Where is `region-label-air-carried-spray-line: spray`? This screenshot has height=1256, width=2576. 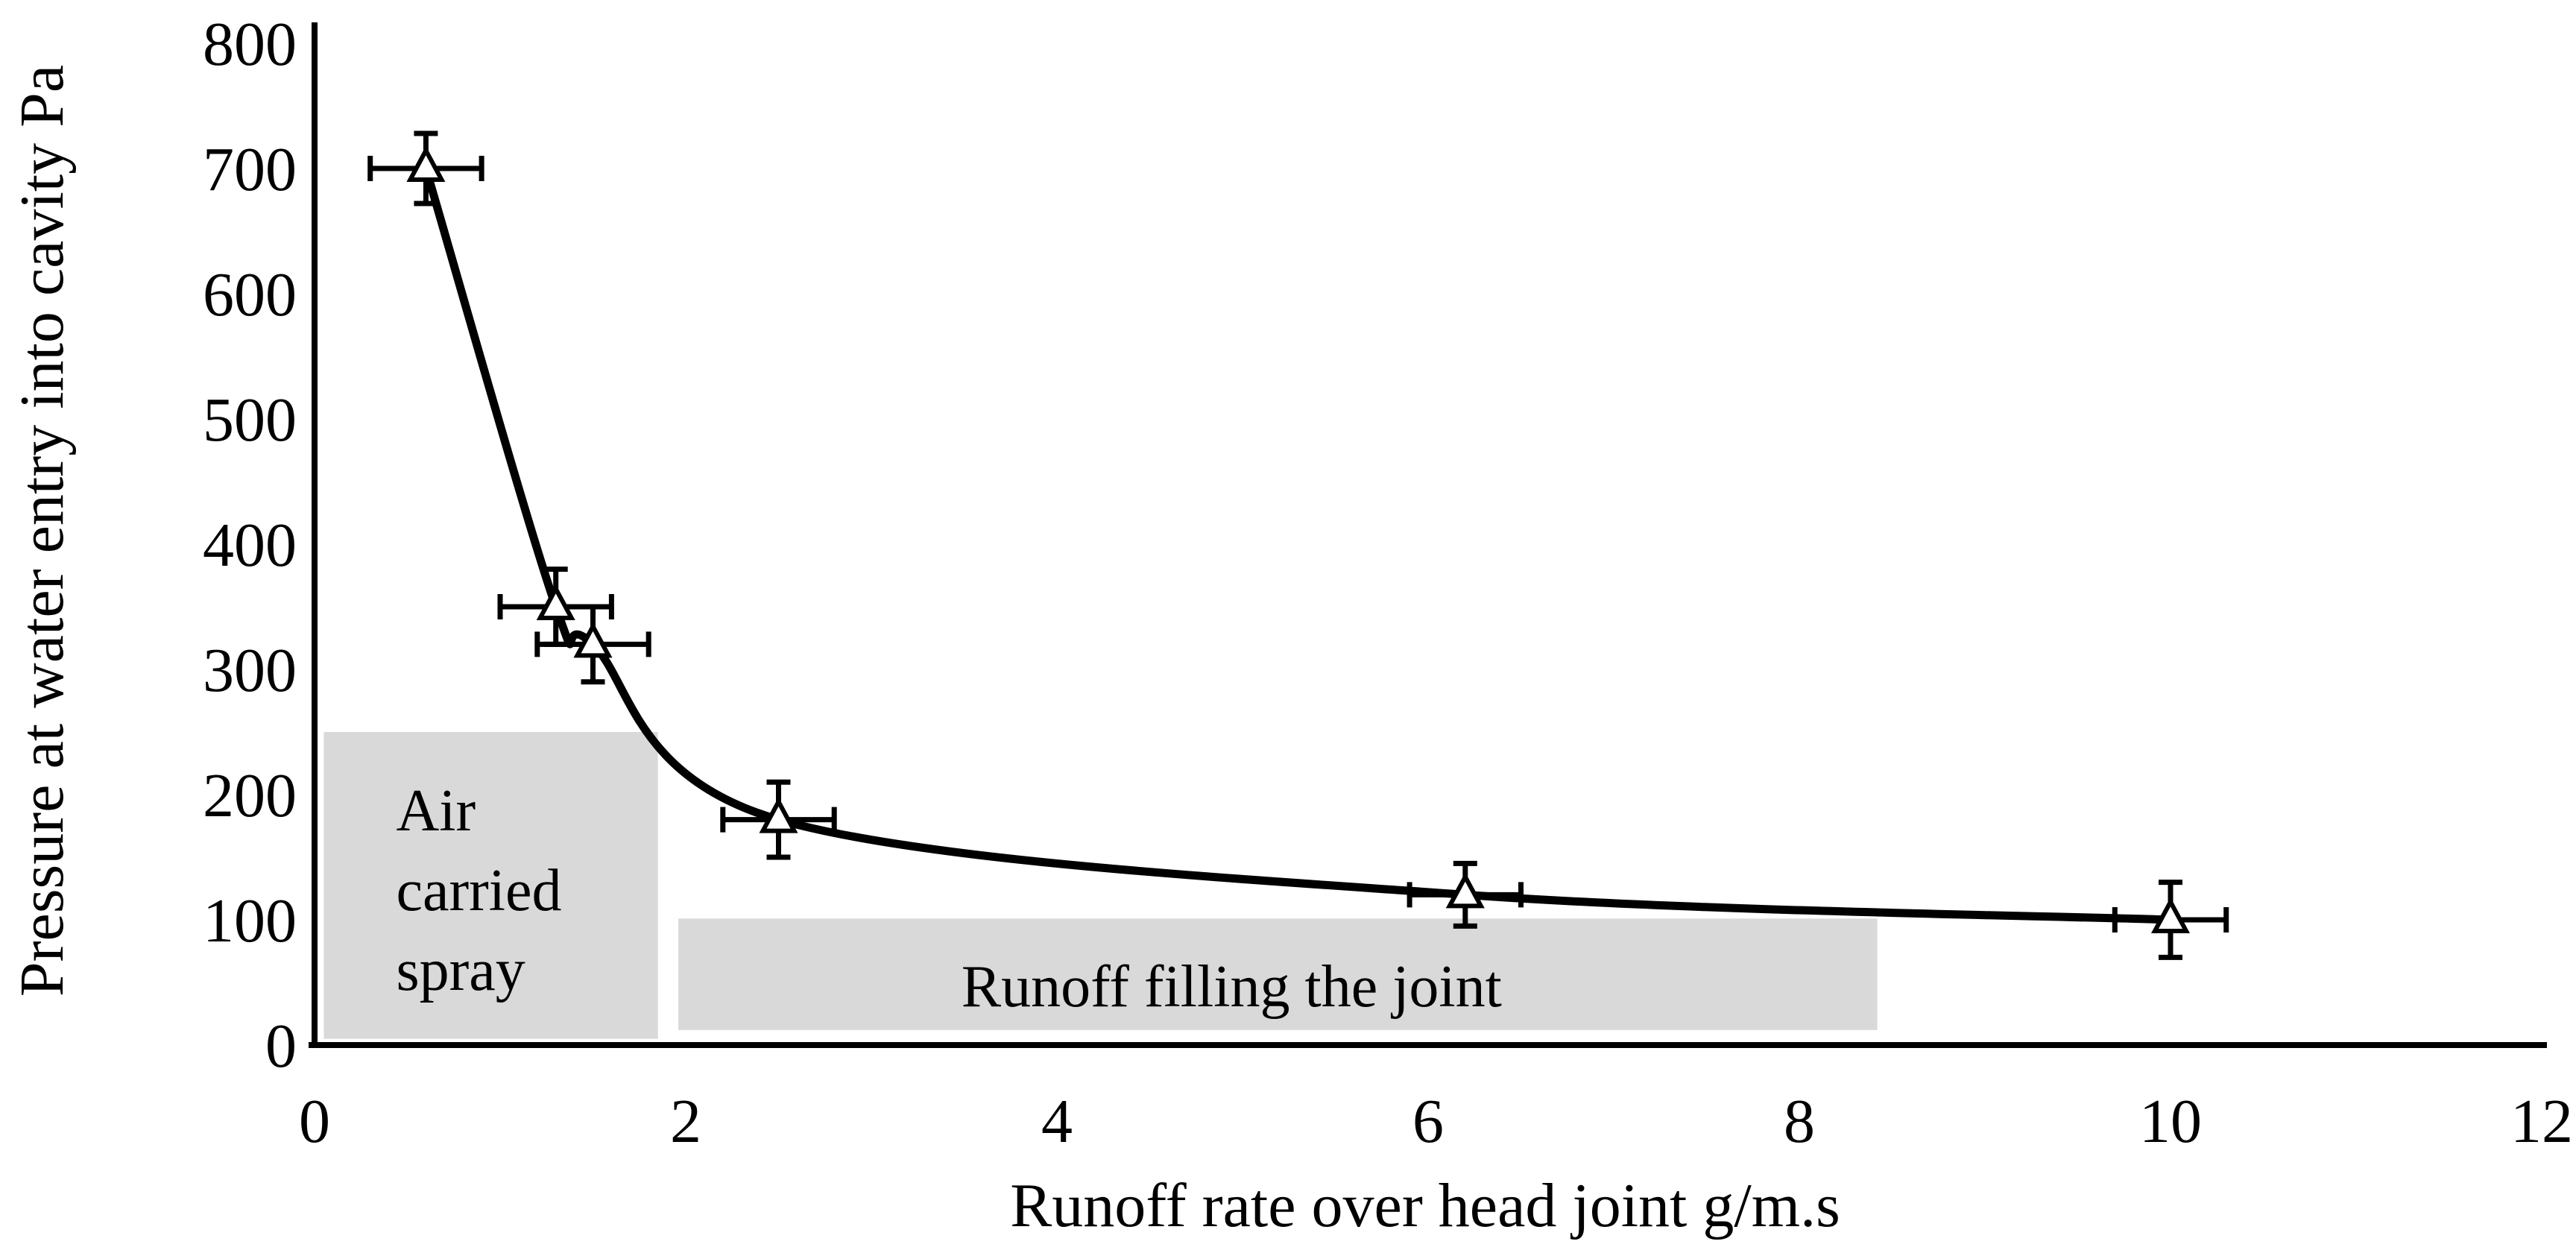 region-label-air-carried-spray-line: spray is located at coordinates (461, 970).